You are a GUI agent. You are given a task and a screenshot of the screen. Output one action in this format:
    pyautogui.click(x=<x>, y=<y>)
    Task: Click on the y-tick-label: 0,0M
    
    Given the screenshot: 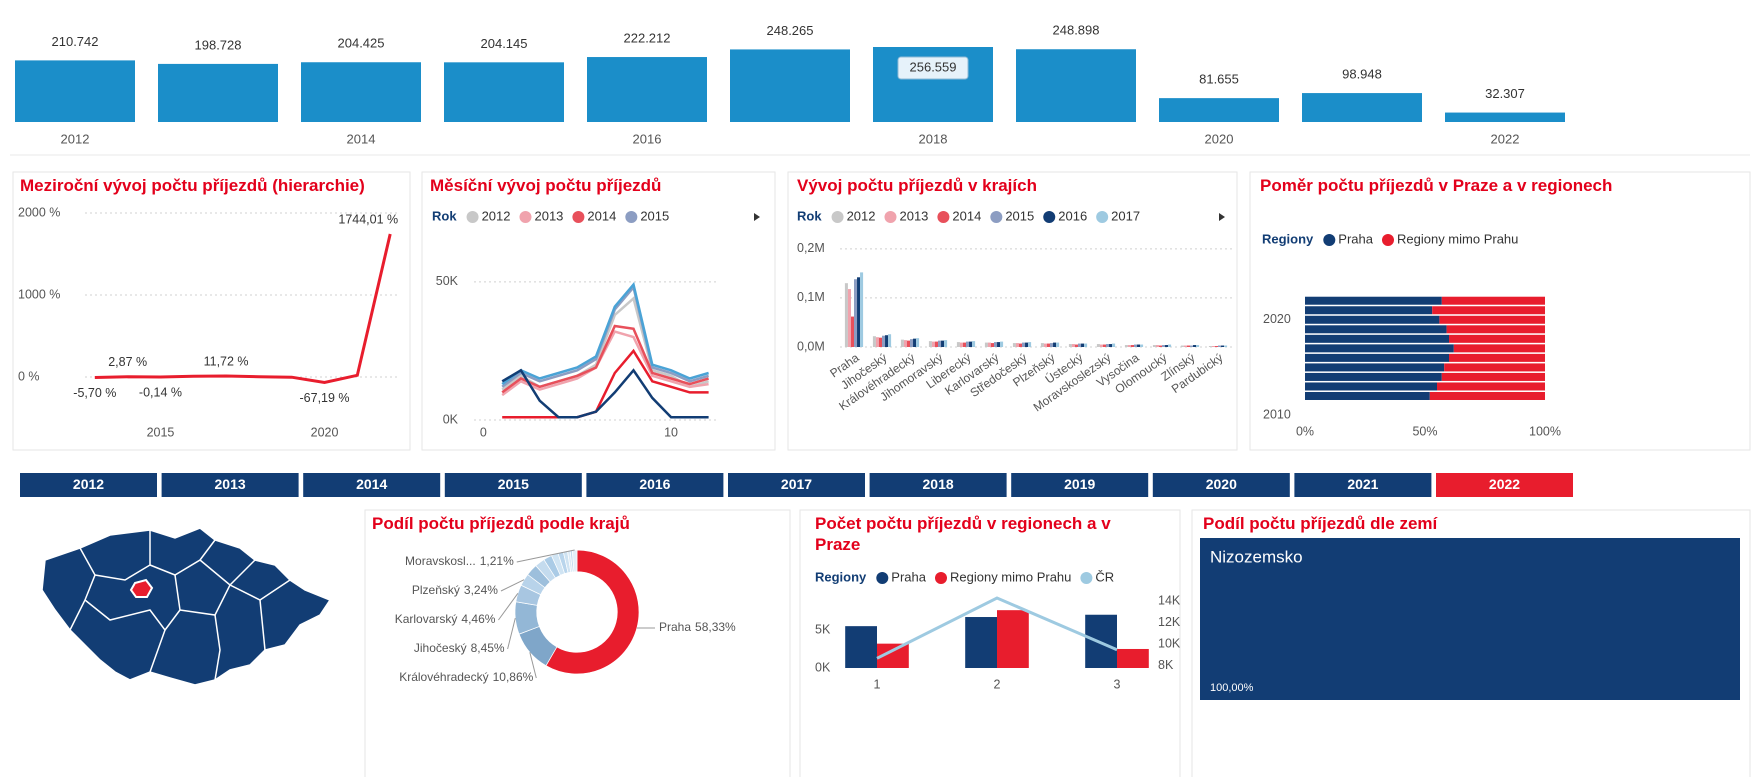 What is the action you would take?
    pyautogui.click(x=811, y=346)
    